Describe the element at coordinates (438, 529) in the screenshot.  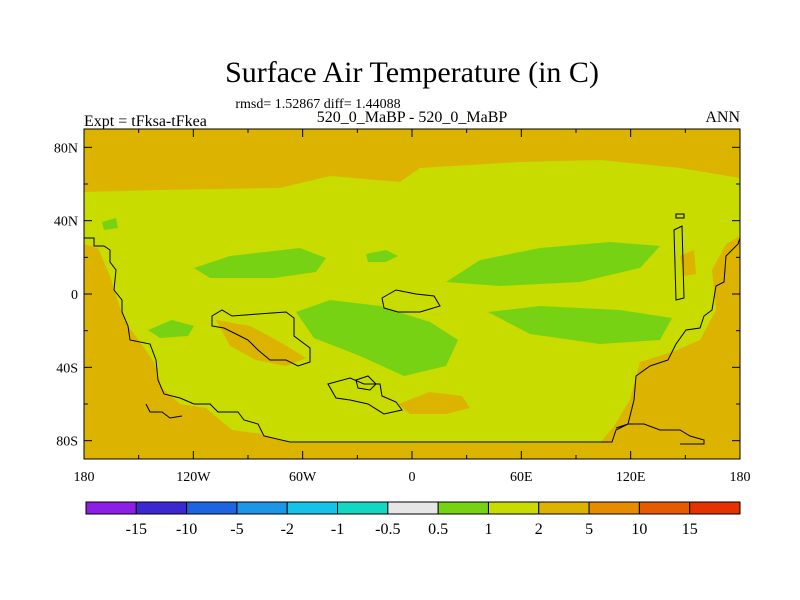
I see `colorbar-label: 0.5` at that location.